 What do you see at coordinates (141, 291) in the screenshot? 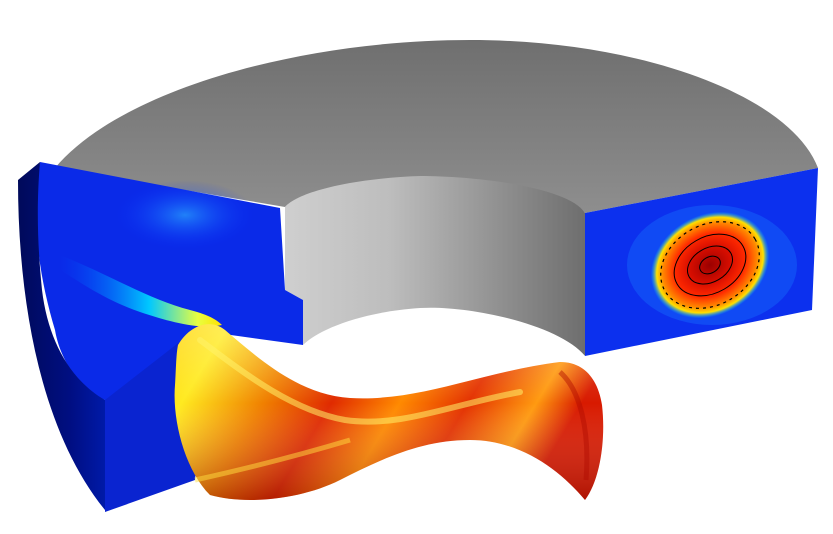
I see `plume-streak` at bounding box center [141, 291].